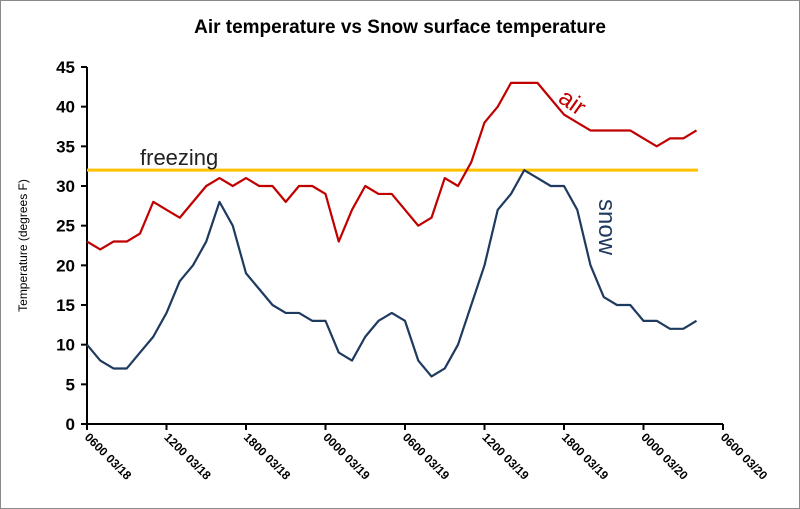  I want to click on y-tick-label: 40, so click(65, 107).